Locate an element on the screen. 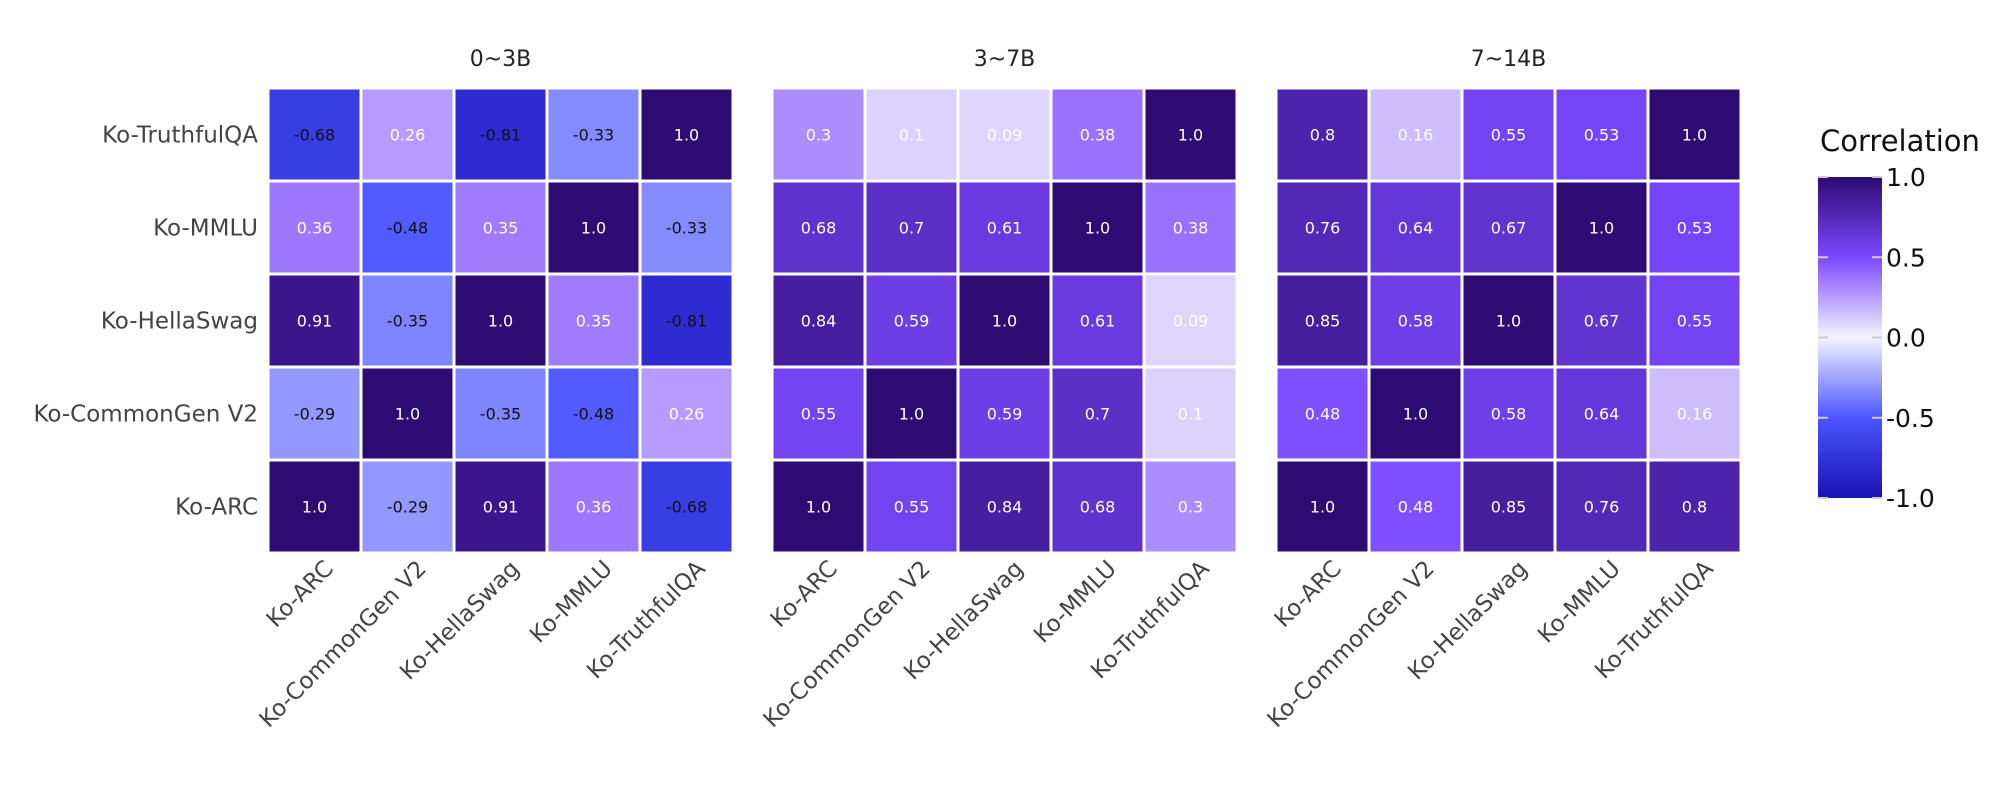  colorbar-tick-label: -0.5 is located at coordinates (1910, 418).